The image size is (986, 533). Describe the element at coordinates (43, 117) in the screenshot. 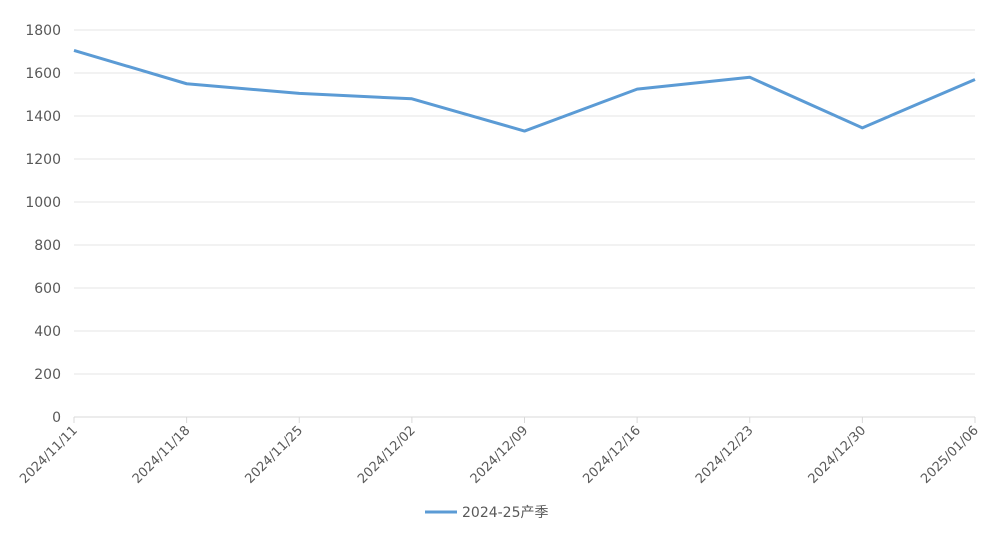

I see `y-tick-label: 1400` at that location.